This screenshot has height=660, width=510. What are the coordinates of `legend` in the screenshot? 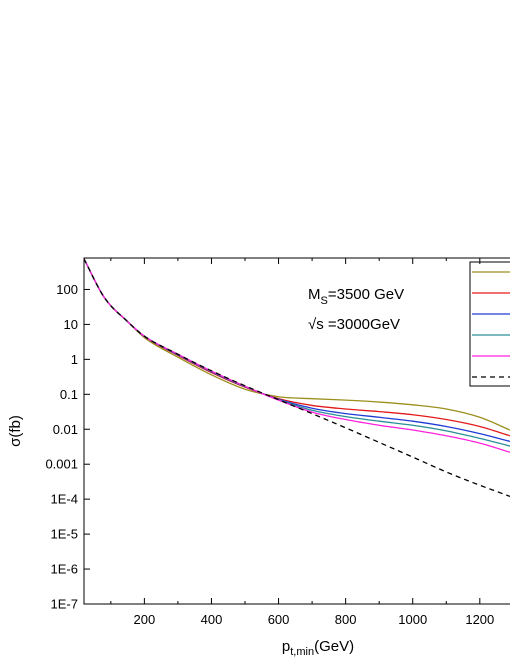 It's located at (489, 324).